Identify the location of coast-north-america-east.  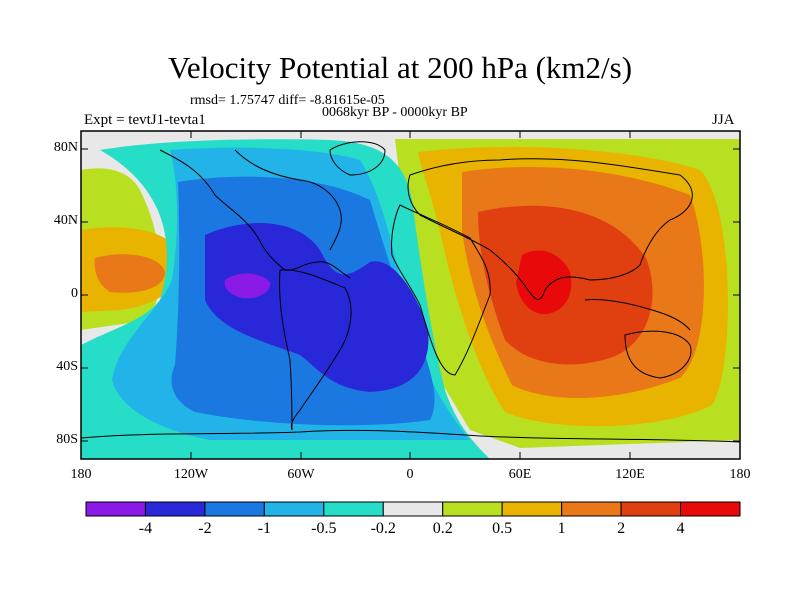
(288, 200).